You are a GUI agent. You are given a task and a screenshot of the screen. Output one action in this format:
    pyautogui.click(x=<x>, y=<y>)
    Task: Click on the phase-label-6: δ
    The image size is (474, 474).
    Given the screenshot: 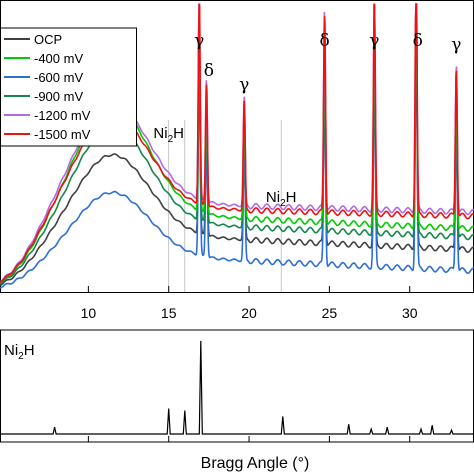 What is the action you would take?
    pyautogui.click(x=418, y=41)
    